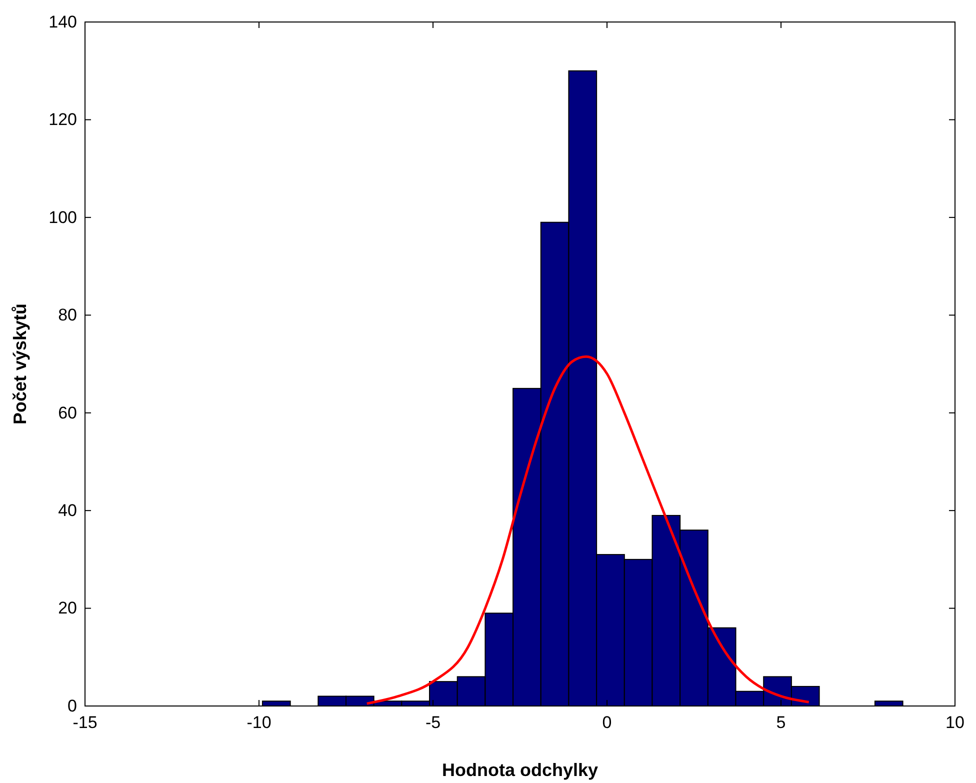 The height and width of the screenshot is (783, 976). Describe the element at coordinates (62, 217) in the screenshot. I see `y-tick-label: 100` at that location.